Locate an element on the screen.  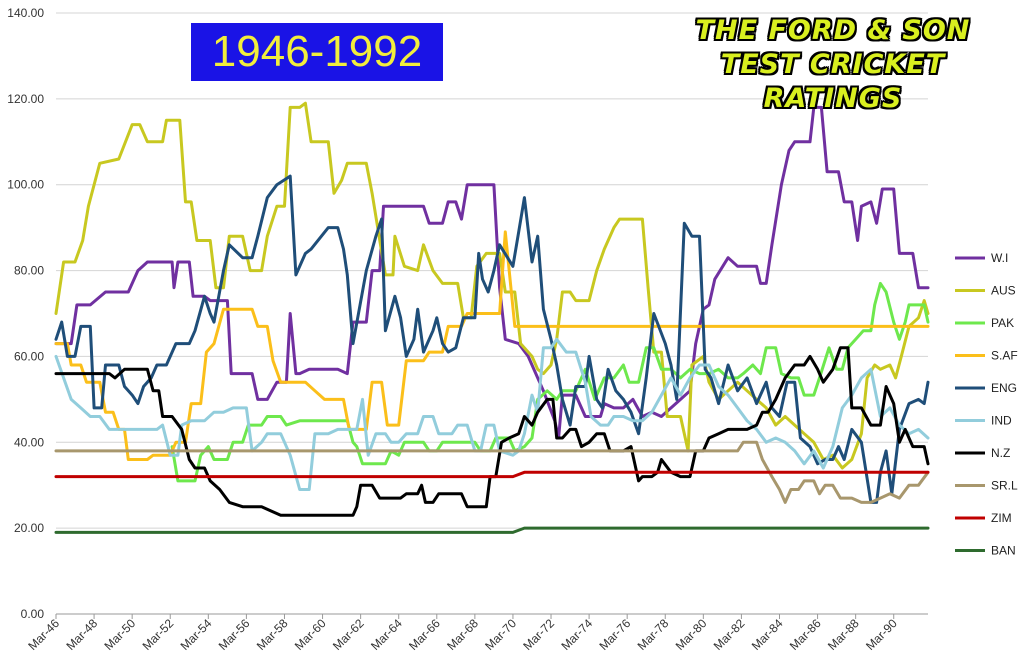
period-banner: 1946-1992 is located at coordinates (317, 52).